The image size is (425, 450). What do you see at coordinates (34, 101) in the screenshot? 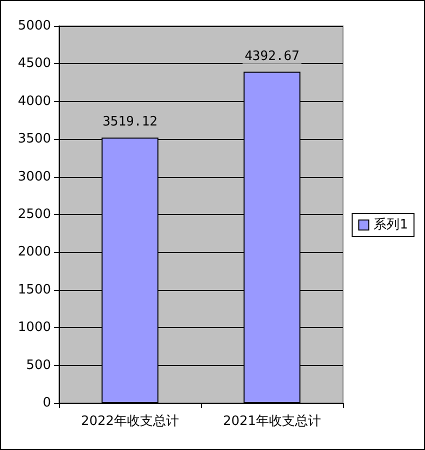
I see `y-tick-label: 4000` at bounding box center [34, 101].